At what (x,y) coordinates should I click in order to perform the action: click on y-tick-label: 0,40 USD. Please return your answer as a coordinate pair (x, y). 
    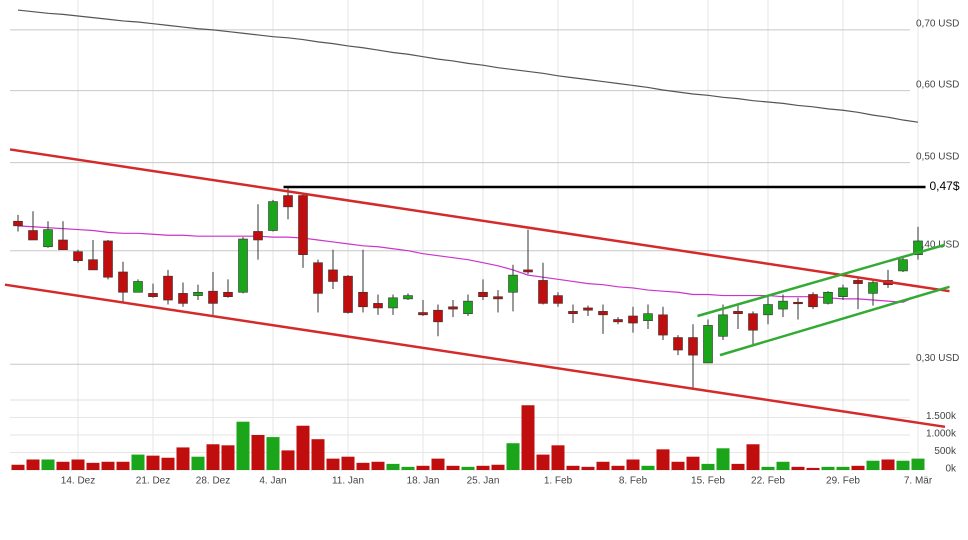
    Looking at the image, I should click on (937, 244).